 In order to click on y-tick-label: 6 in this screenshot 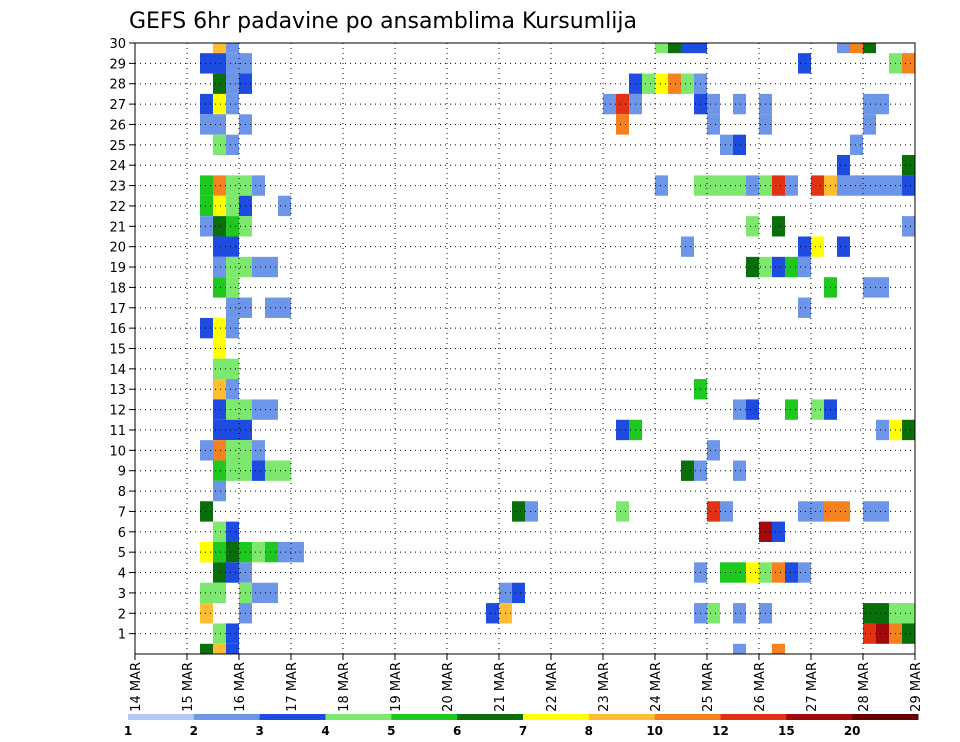, I will do `click(122, 533)`.